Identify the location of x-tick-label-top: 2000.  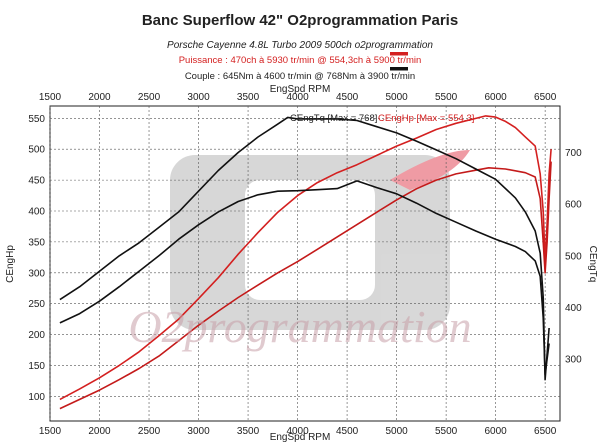
(99, 97).